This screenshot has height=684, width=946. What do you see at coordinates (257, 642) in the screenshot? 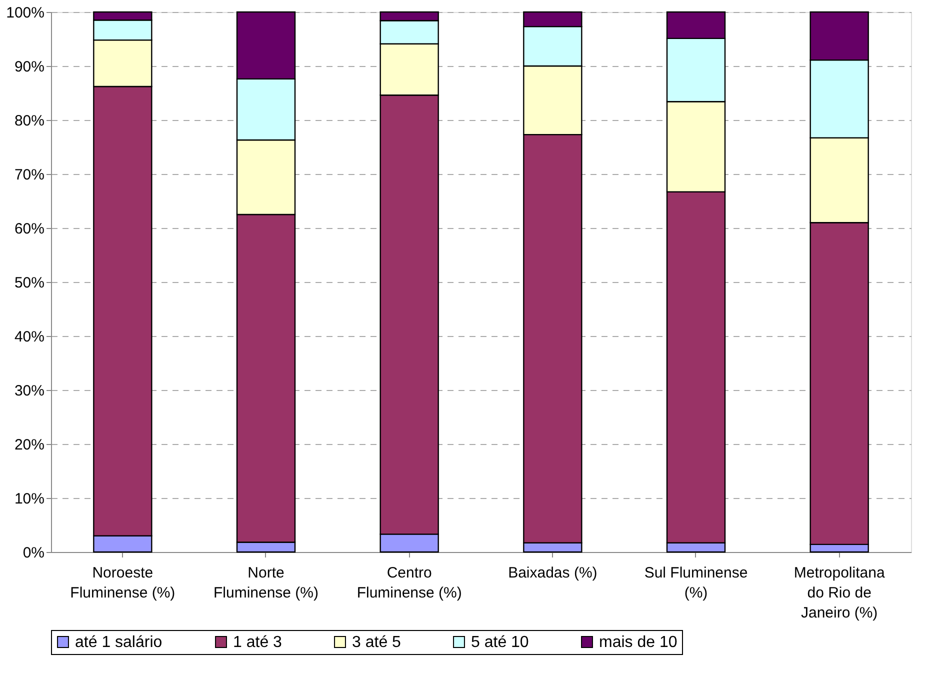
I see `legend-label: 1 até 3` at bounding box center [257, 642].